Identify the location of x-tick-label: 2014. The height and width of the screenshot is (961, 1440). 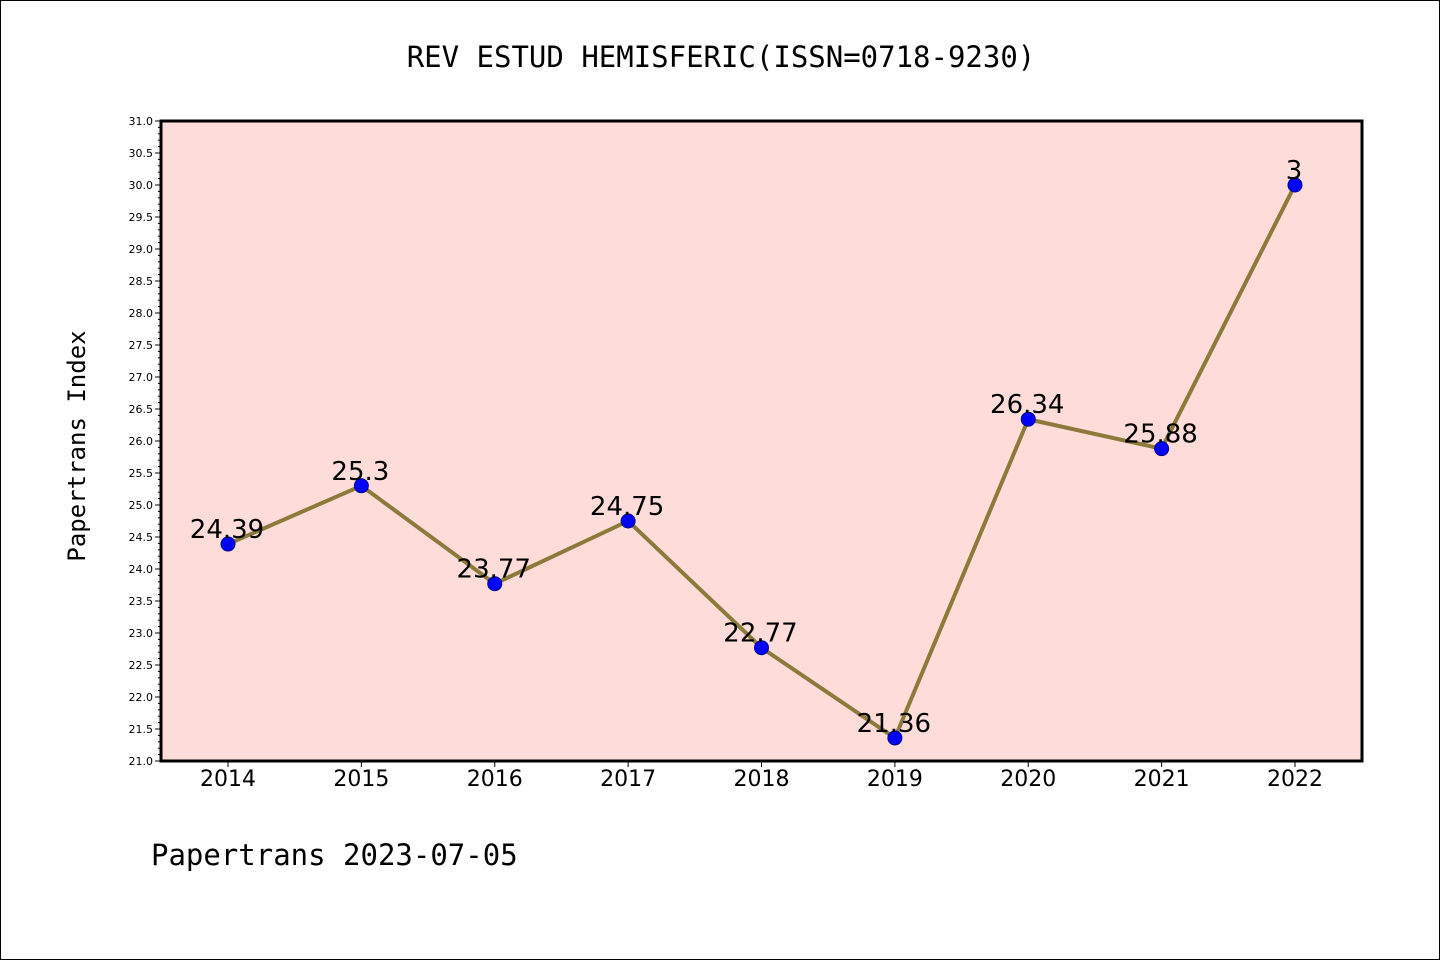
(228, 779).